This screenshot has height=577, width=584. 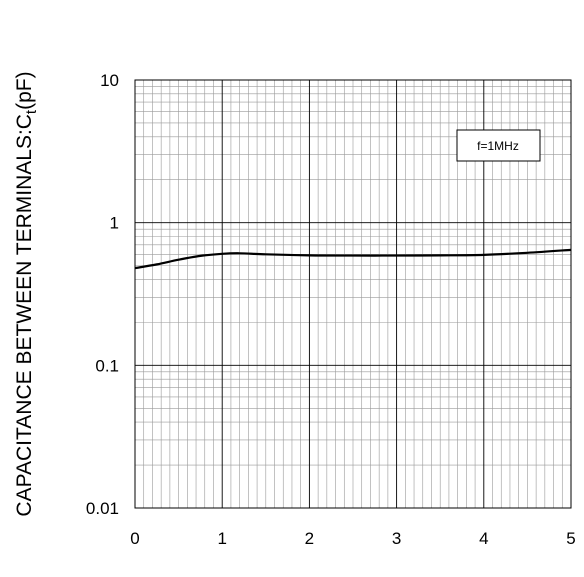 What do you see at coordinates (221, 538) in the screenshot?
I see `x-tick-label: 1` at bounding box center [221, 538].